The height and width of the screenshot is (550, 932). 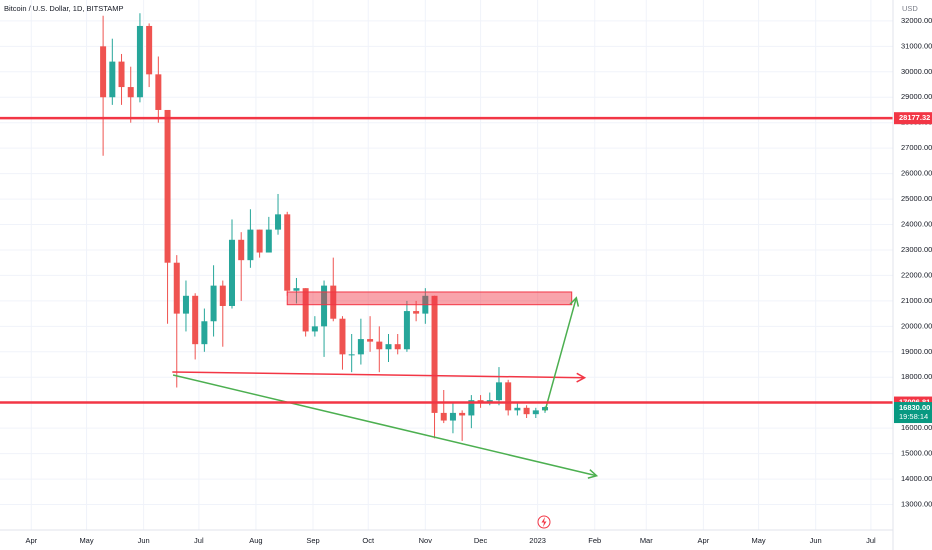 I want to click on price-badge-label: 17006.81, so click(x=914, y=402).